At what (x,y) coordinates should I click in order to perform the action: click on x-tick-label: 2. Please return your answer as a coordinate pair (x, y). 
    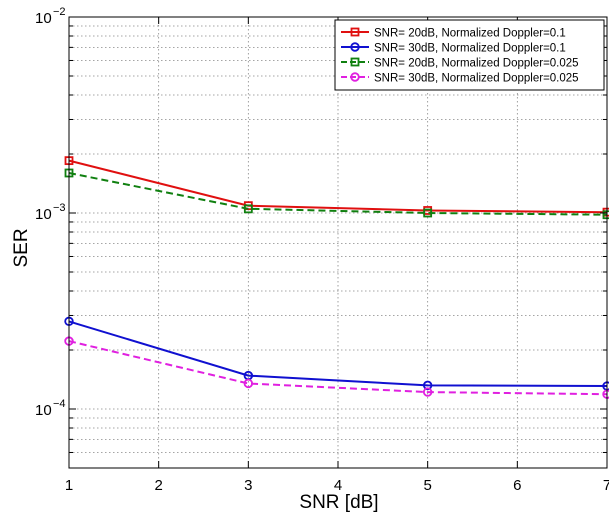
    Looking at the image, I should click on (158, 485).